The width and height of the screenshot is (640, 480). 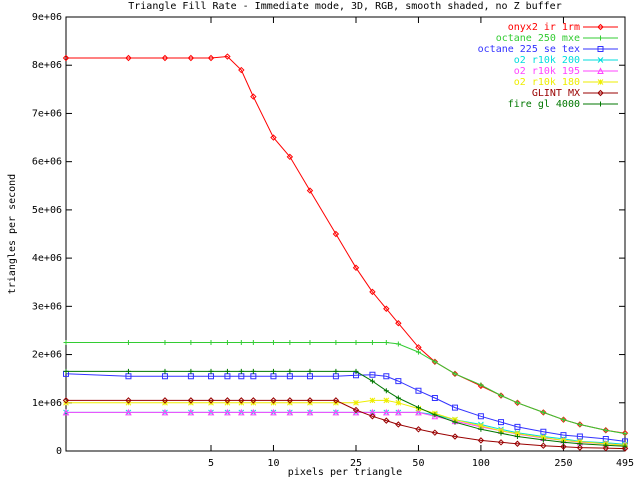 I want to click on legend-label: onyx2 ir 1rm, so click(x=544, y=27).